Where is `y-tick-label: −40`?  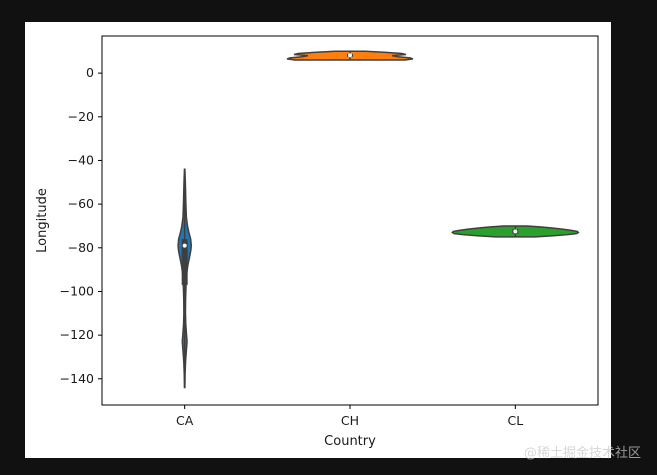
y-tick-label: −40 is located at coordinates (81, 159).